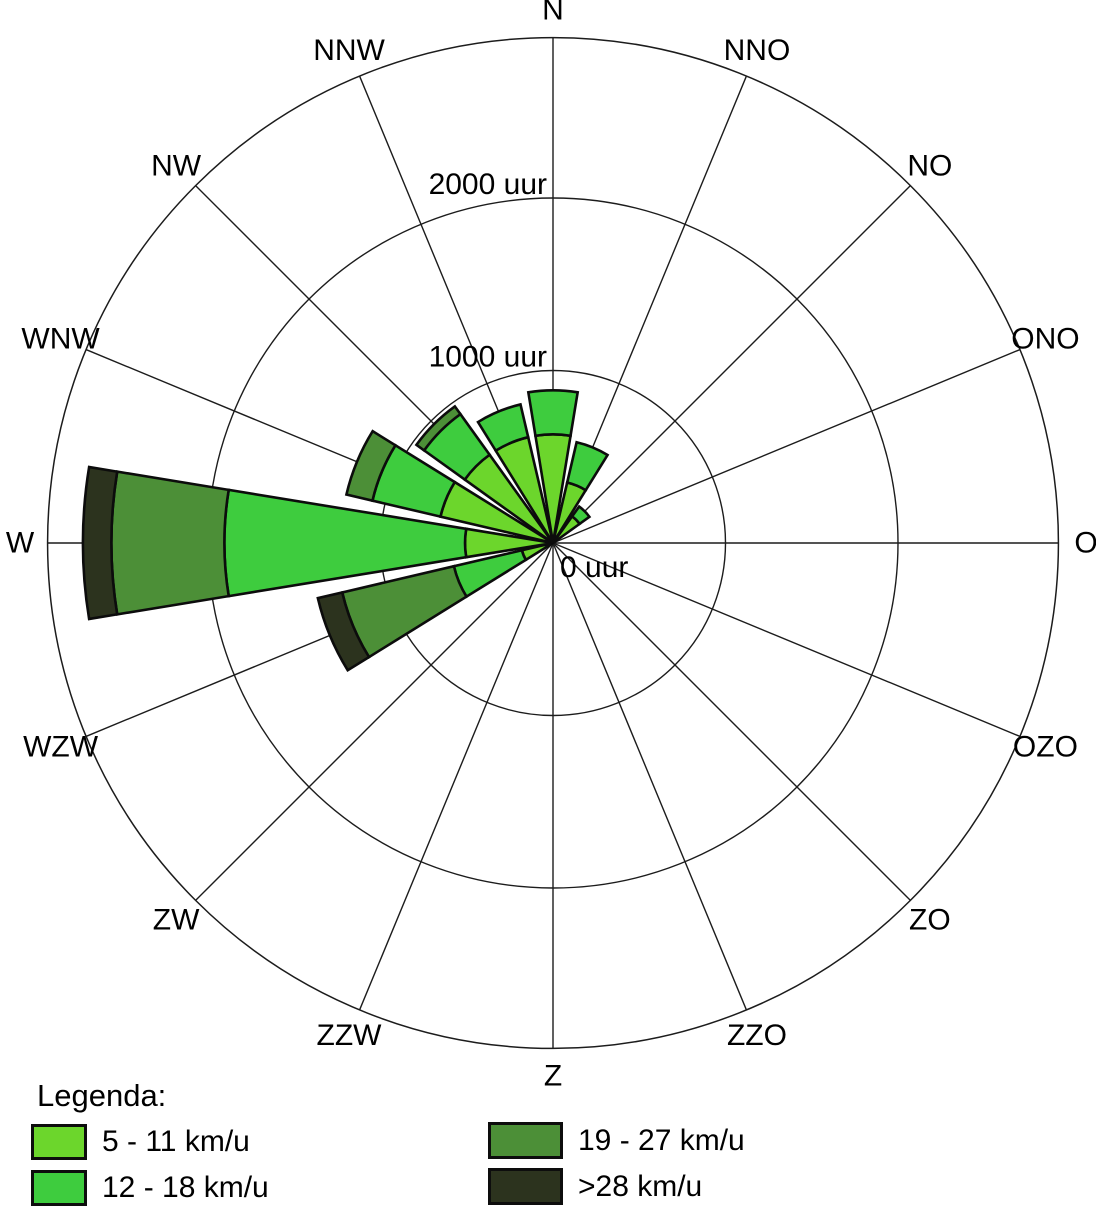 The width and height of the screenshot is (1096, 1216). Describe the element at coordinates (488, 357) in the screenshot. I see `ring-label-1000: 1000 uur` at that location.